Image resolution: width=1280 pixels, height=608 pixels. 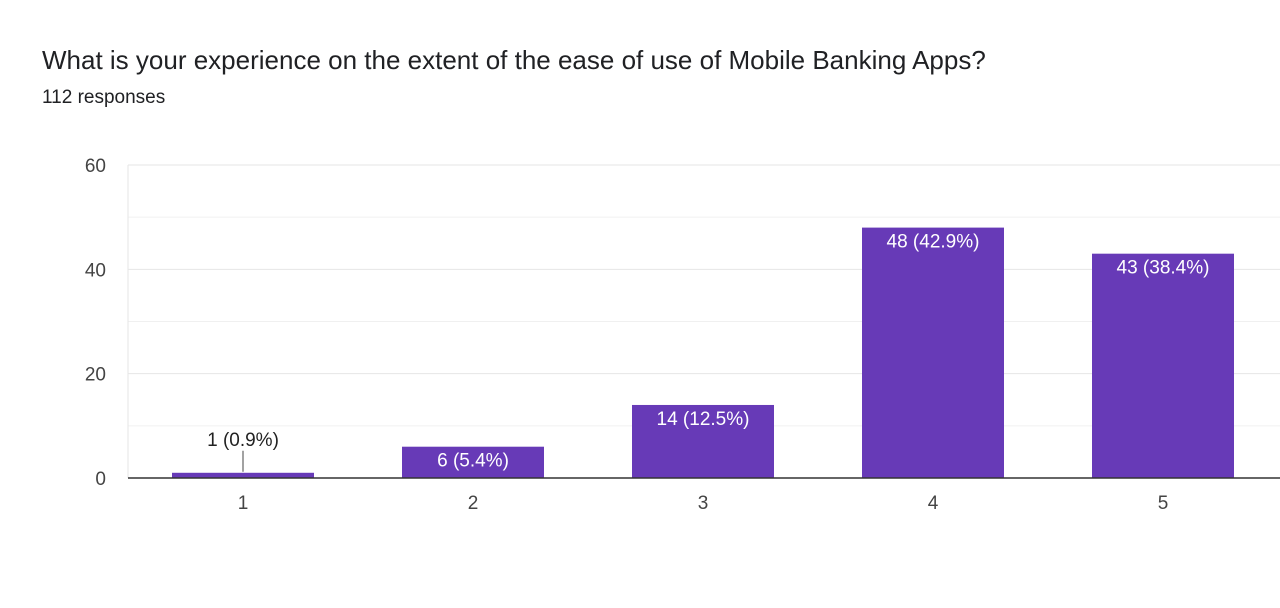 I want to click on x-tick-label: 3, so click(x=703, y=503).